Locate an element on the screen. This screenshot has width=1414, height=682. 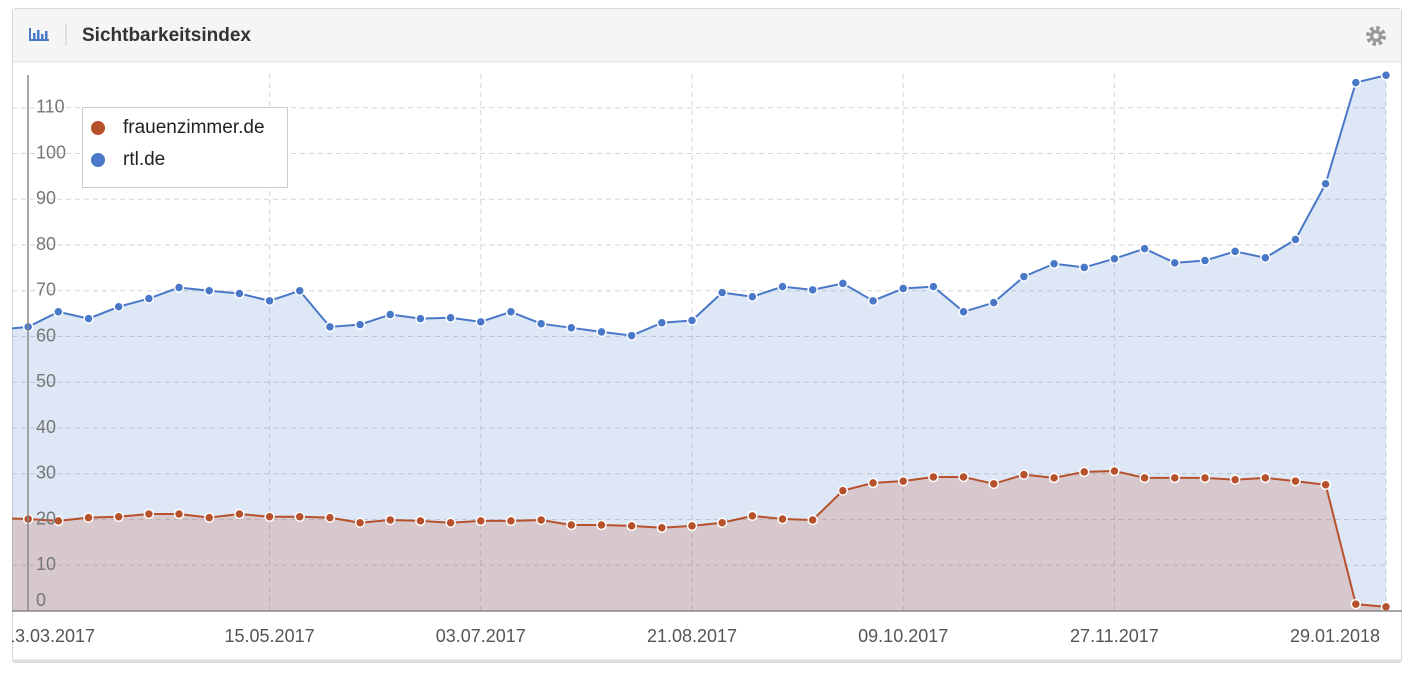
y-tick-label: 90 is located at coordinates (46, 198).